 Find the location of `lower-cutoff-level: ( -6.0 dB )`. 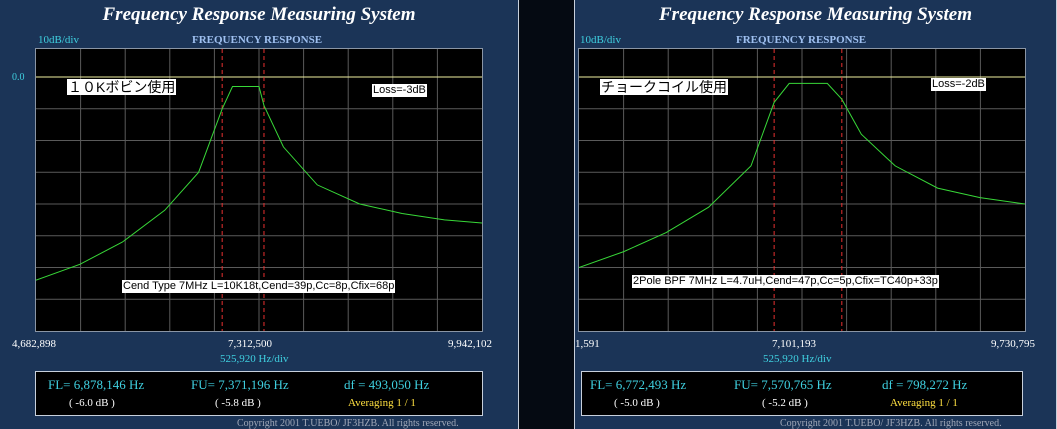

lower-cutoff-level: ( -6.0 dB ) is located at coordinates (92, 403).